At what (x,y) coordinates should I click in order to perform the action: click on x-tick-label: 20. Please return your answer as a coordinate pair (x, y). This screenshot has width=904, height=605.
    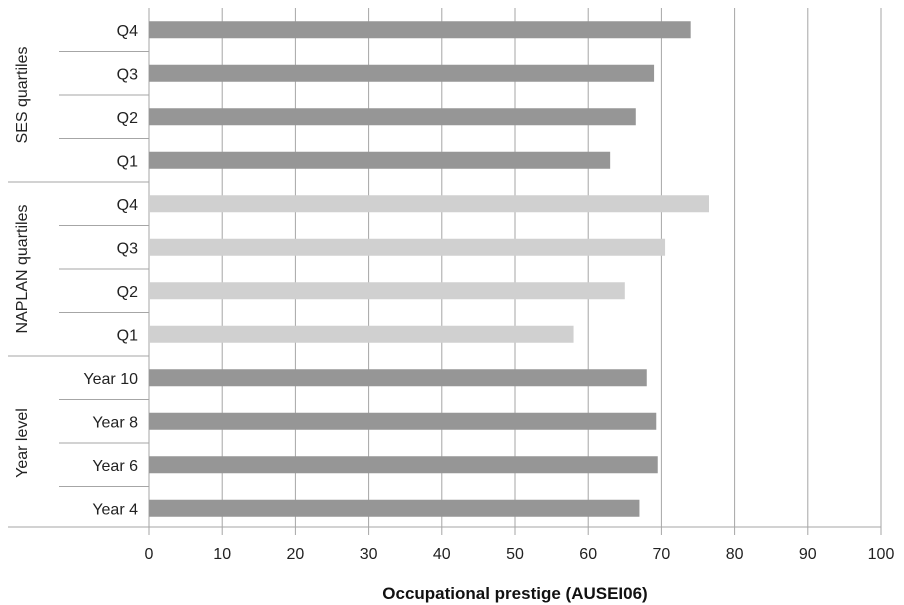
    Looking at the image, I should click on (296, 554).